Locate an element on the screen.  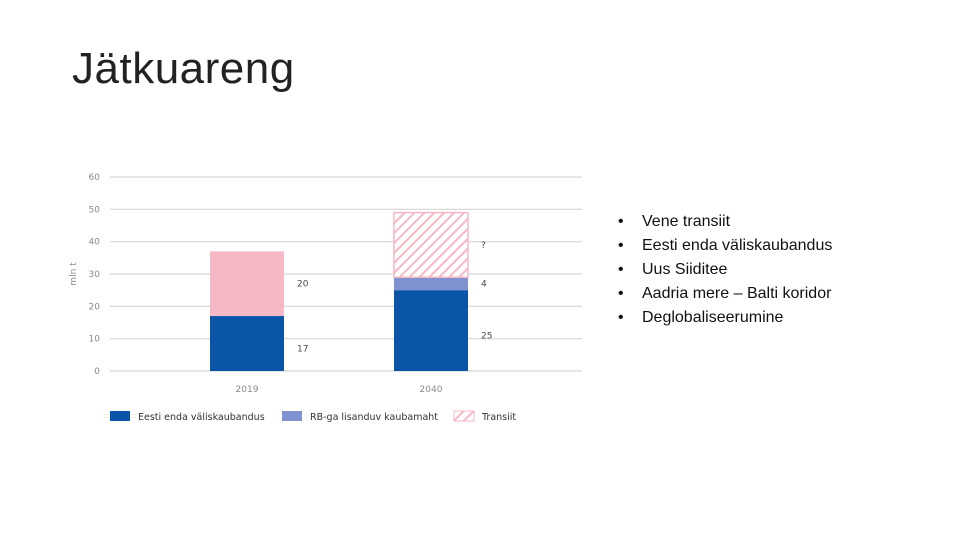
bullet-item: • Aadria mere – Balti koridor is located at coordinates (725, 294).